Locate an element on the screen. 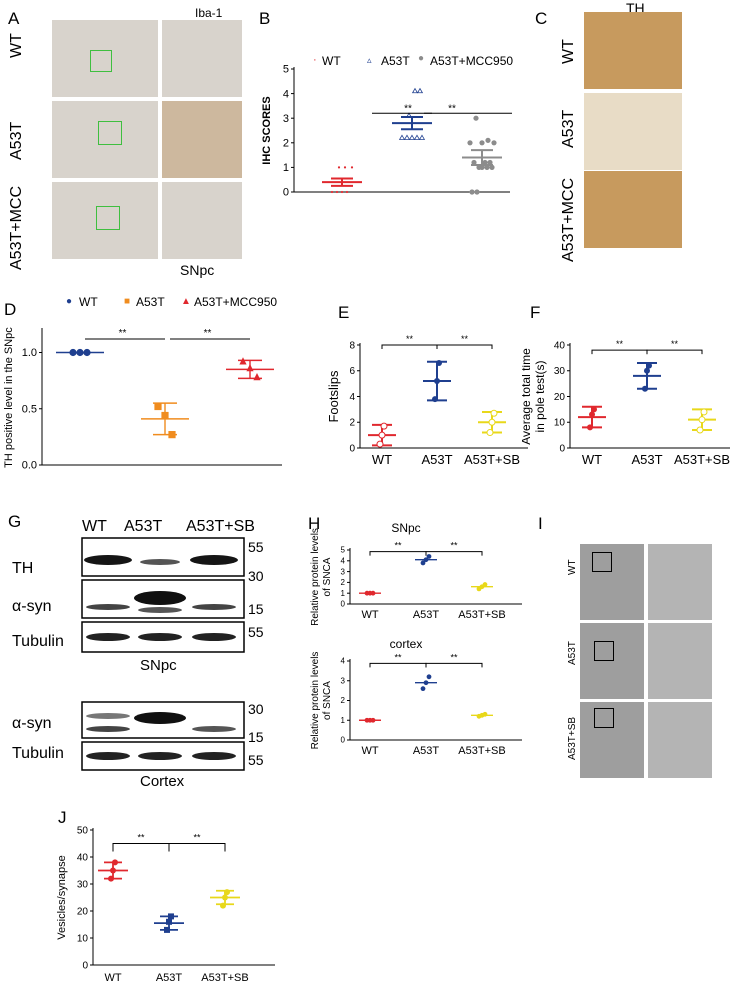 The width and height of the screenshot is (732, 992). panel-e-label: E is located at coordinates (344, 312).